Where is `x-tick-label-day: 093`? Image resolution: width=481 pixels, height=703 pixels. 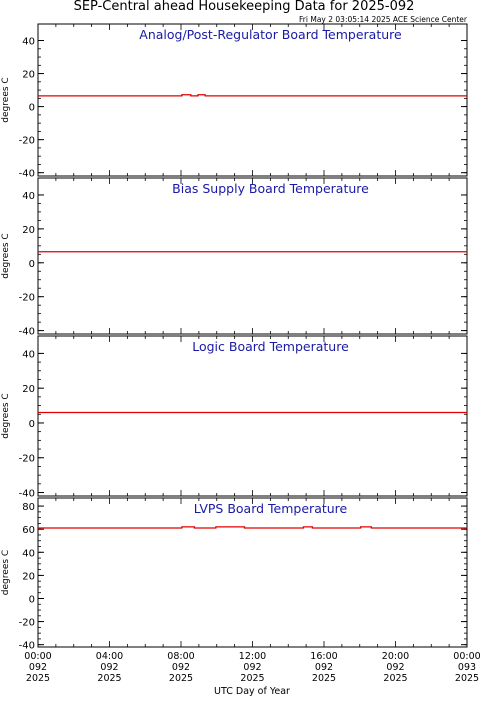 x-tick-label-day: 093 is located at coordinates (467, 667).